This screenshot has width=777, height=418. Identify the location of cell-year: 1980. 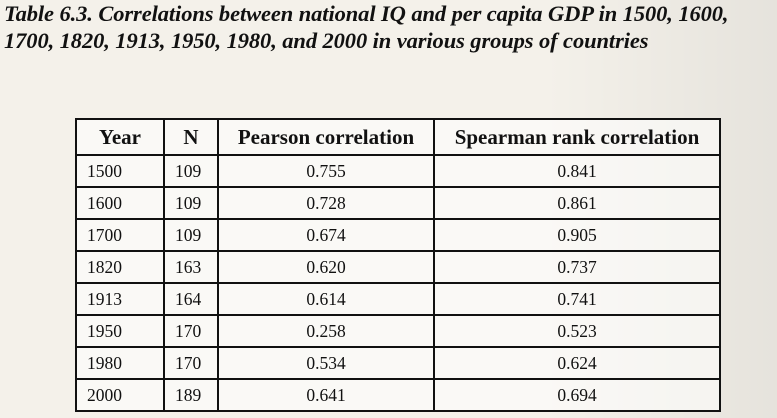
(120, 363).